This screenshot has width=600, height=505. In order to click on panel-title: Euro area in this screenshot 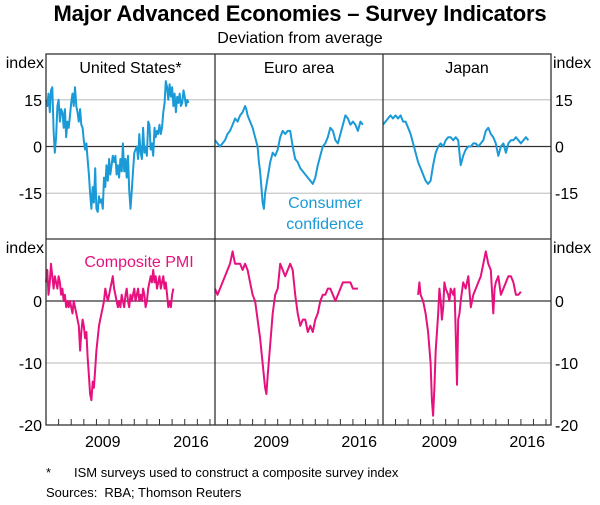, I will do `click(299, 68)`.